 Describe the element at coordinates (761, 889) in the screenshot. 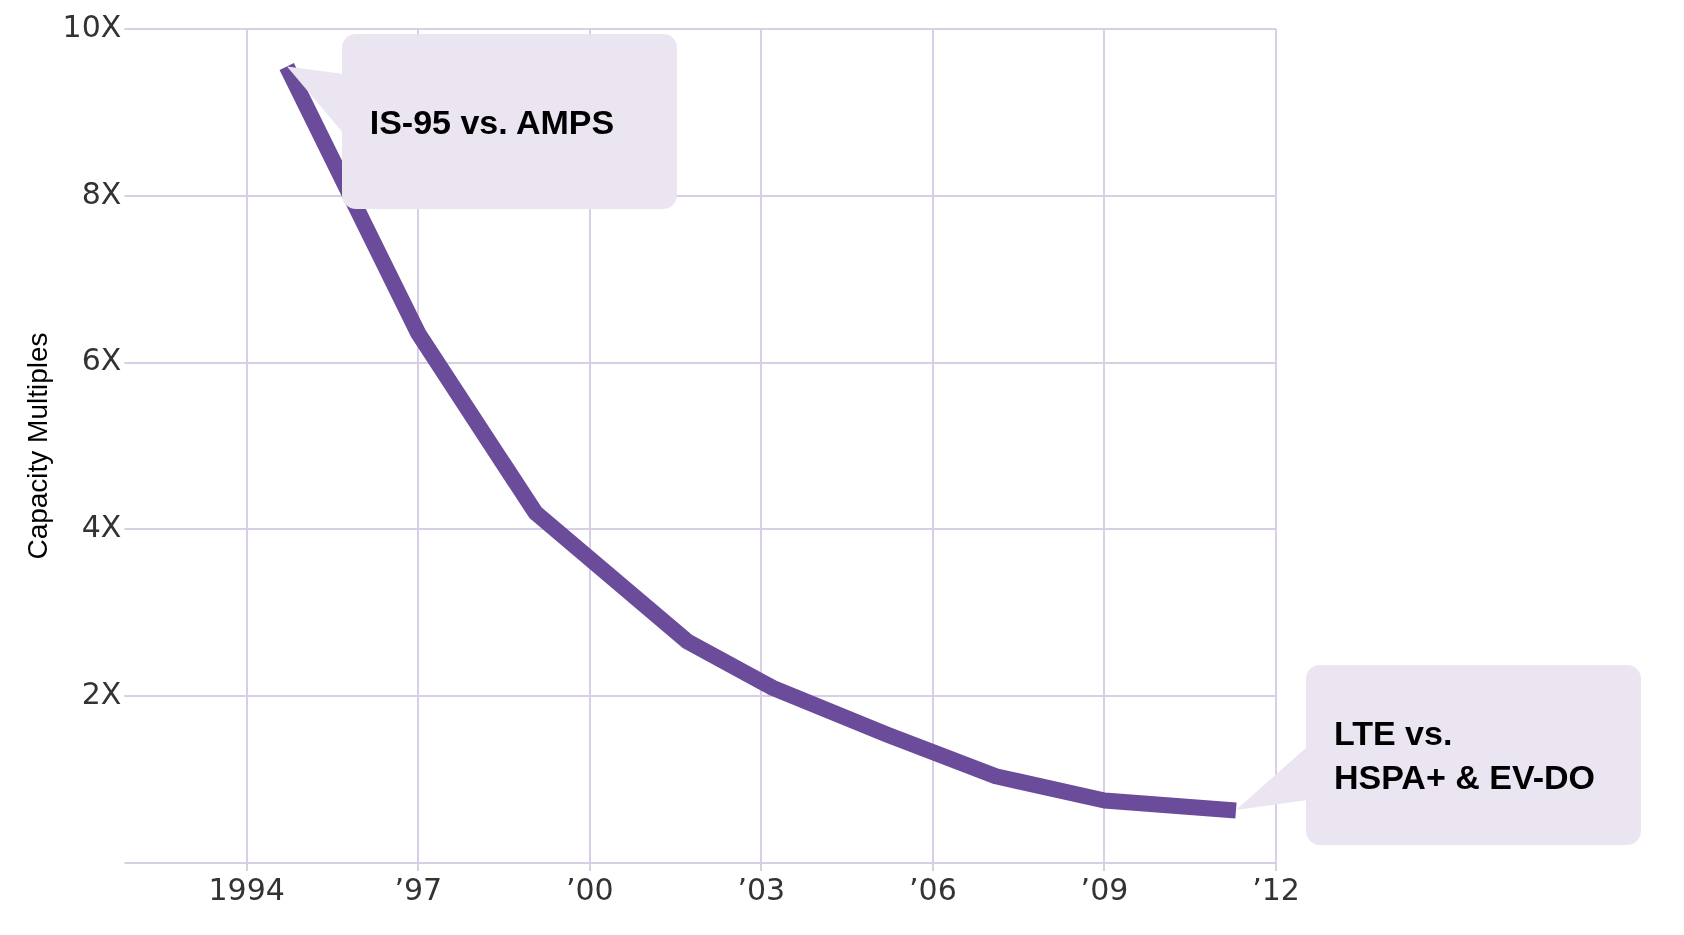

I see `x-tick-label: ’03` at that location.